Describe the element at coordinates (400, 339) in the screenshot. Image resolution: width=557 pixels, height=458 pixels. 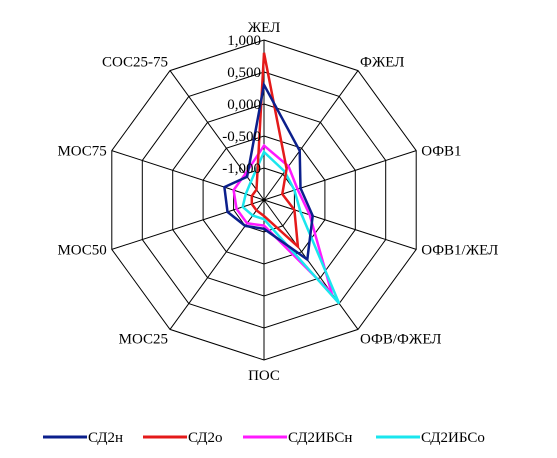
I see `category-label: ОФВ/ФЖЕЛ` at that location.